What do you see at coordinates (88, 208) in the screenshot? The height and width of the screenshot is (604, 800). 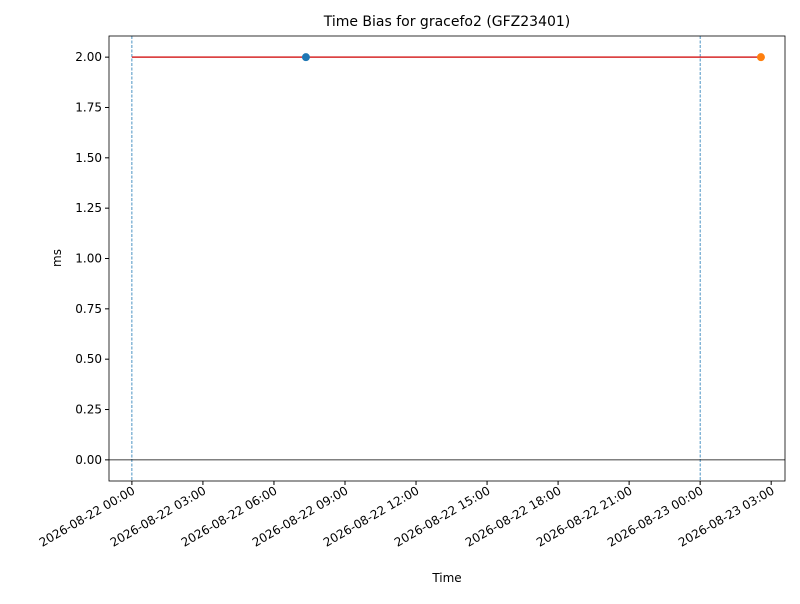 I see `y-tick-label: 1.25` at bounding box center [88, 208].